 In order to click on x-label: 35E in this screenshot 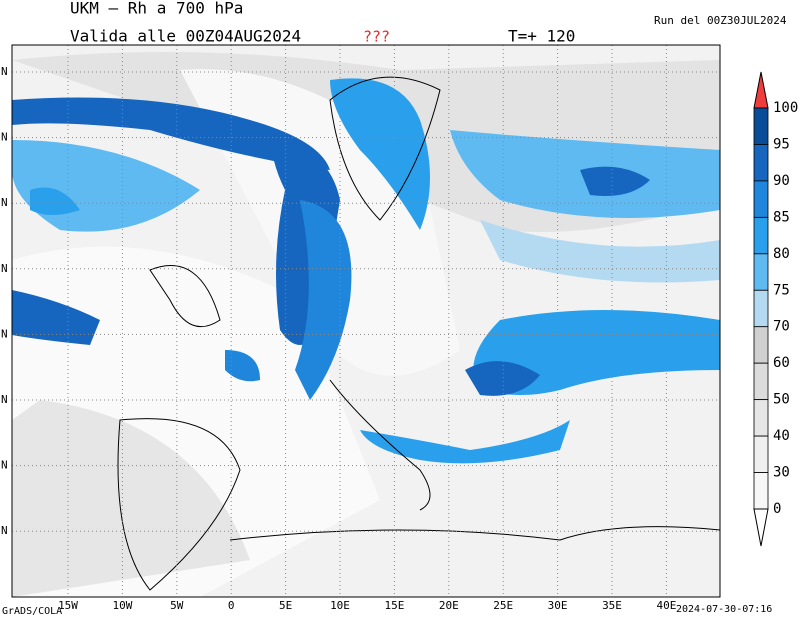, I will do `click(612, 605)`.